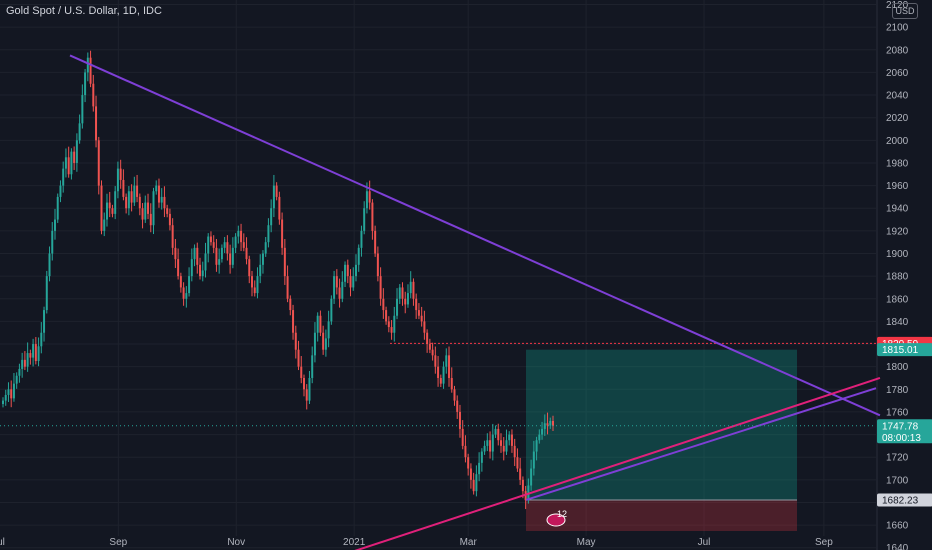 The image size is (932, 550). Describe the element at coordinates (556, 520) in the screenshot. I see `flag-icon` at that location.